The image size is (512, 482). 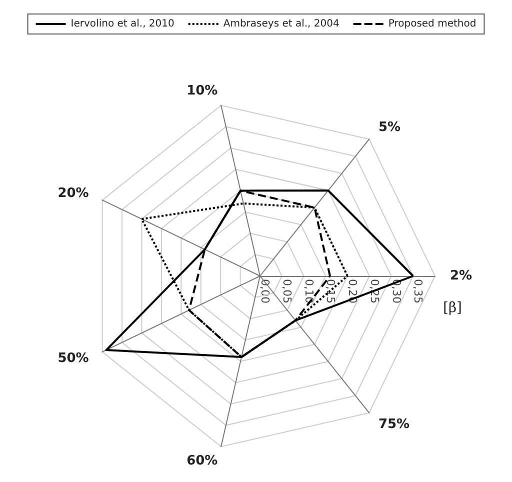 What do you see at coordinates (287, 291) in the screenshot?
I see `y-tick-label: 0,05` at bounding box center [287, 291].